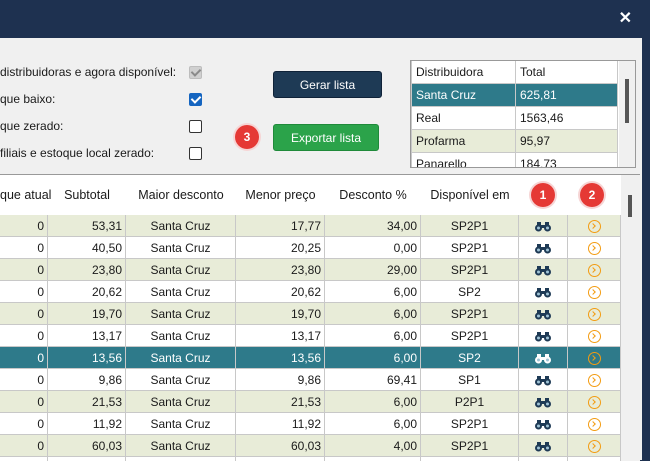 This screenshot has width=650, height=461. What do you see at coordinates (181, 195) in the screenshot?
I see `col-header-maior-desconto: Maior desconto` at bounding box center [181, 195].